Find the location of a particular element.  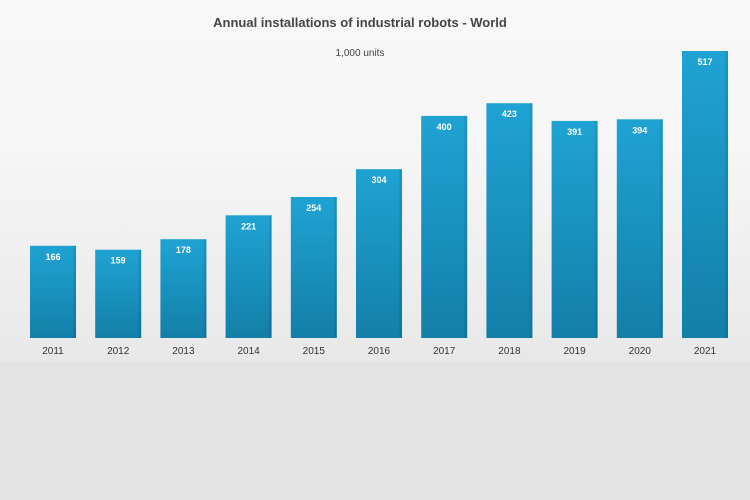

x-tick-label: 2016 is located at coordinates (379, 351).